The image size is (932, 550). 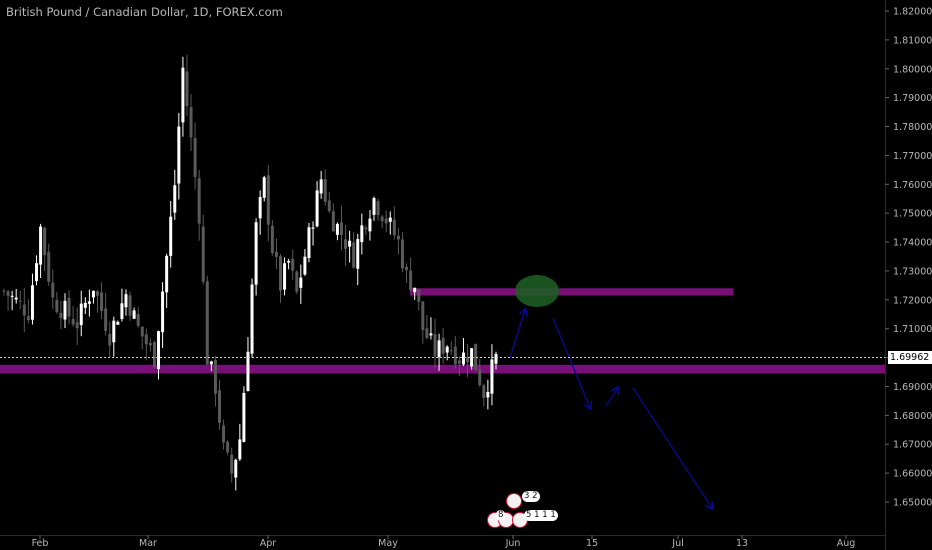 I want to click on target-ellipse, so click(x=537, y=291).